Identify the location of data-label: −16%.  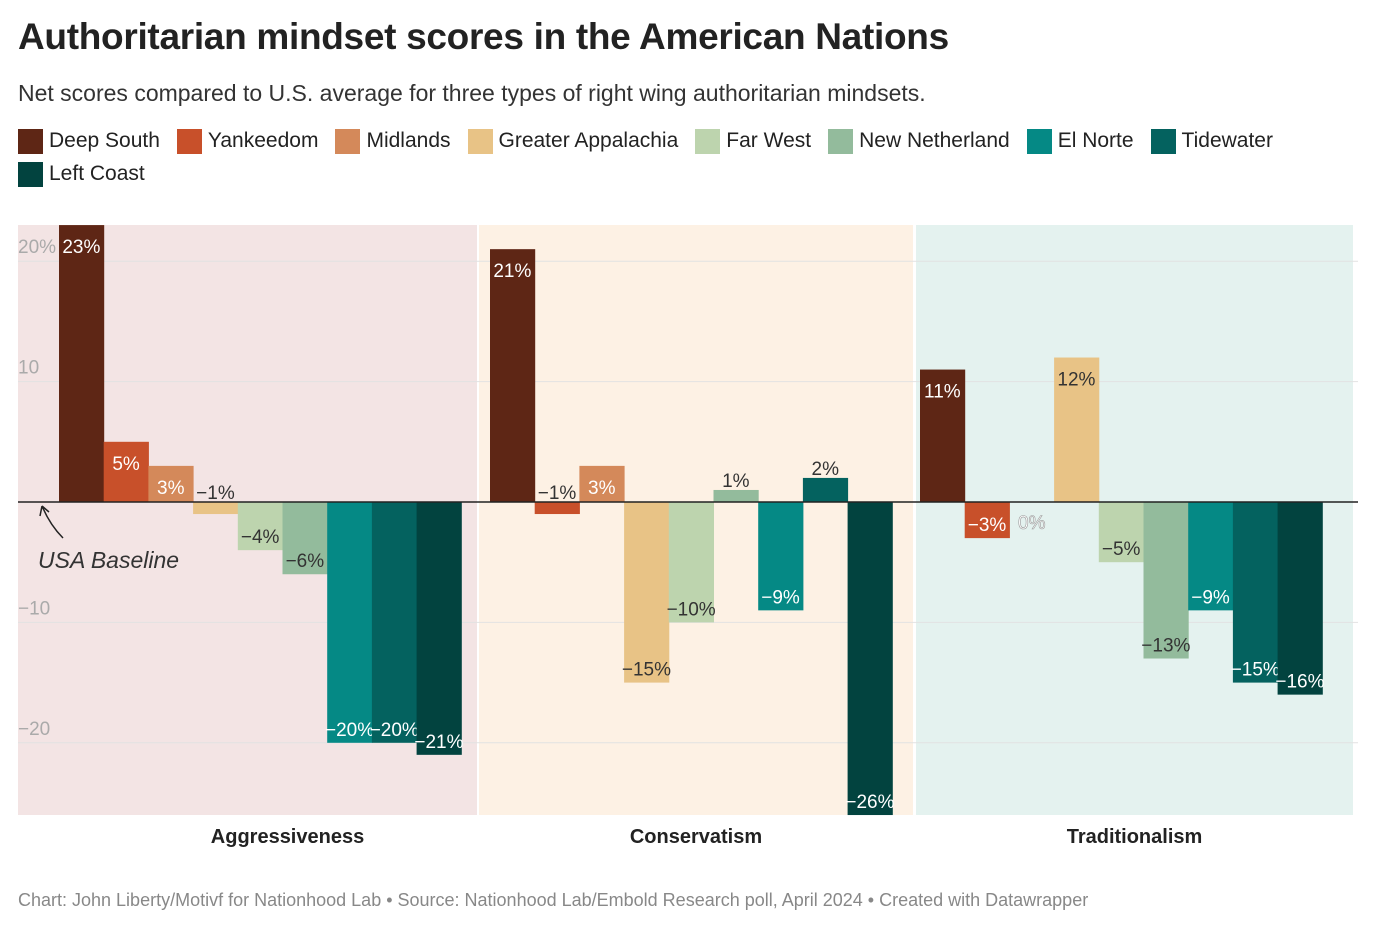
(1299, 682).